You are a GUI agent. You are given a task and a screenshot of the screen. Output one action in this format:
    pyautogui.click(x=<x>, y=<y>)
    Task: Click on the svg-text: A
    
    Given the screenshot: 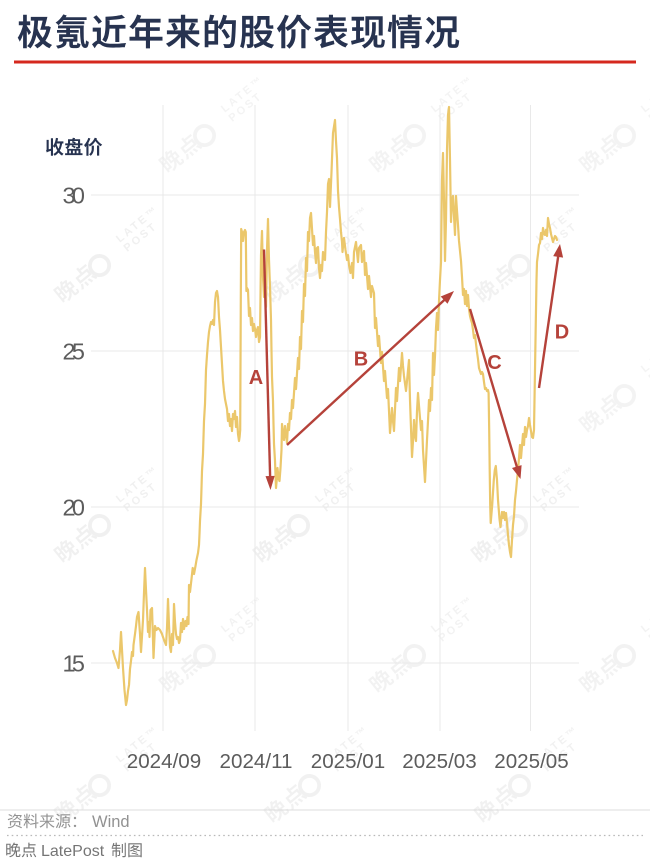 What is the action you would take?
    pyautogui.click(x=256, y=378)
    